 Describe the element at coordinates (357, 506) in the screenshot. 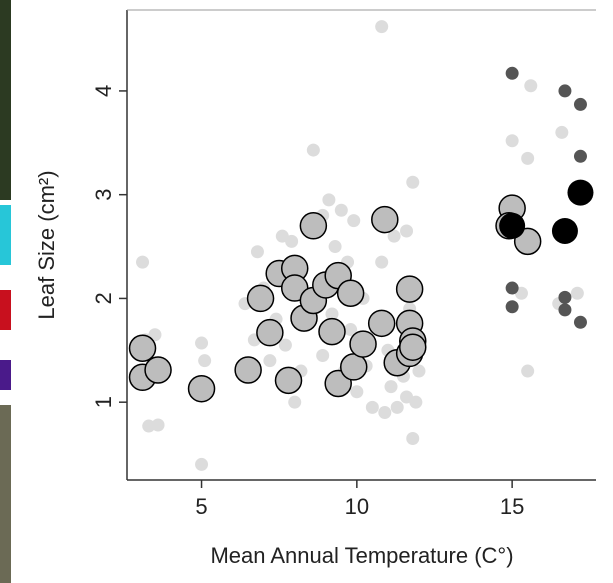

I see `x-tick-label: 10` at that location.